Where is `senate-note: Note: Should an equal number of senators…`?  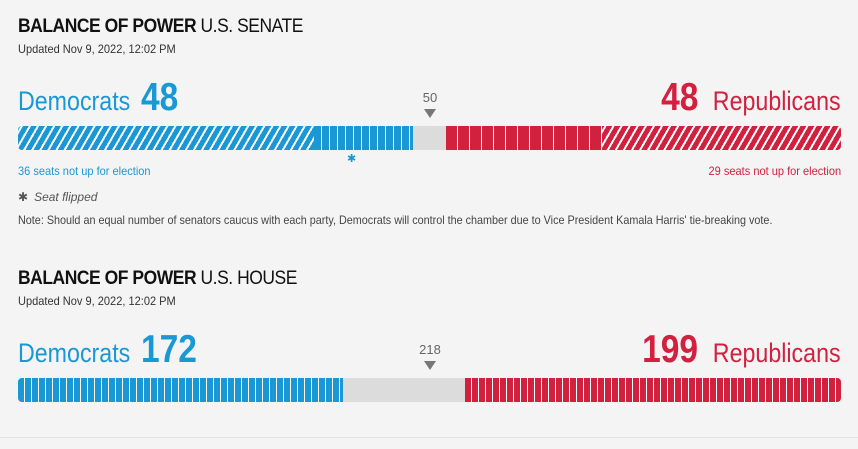 senate-note: Note: Should an equal number of senators… is located at coordinates (395, 220).